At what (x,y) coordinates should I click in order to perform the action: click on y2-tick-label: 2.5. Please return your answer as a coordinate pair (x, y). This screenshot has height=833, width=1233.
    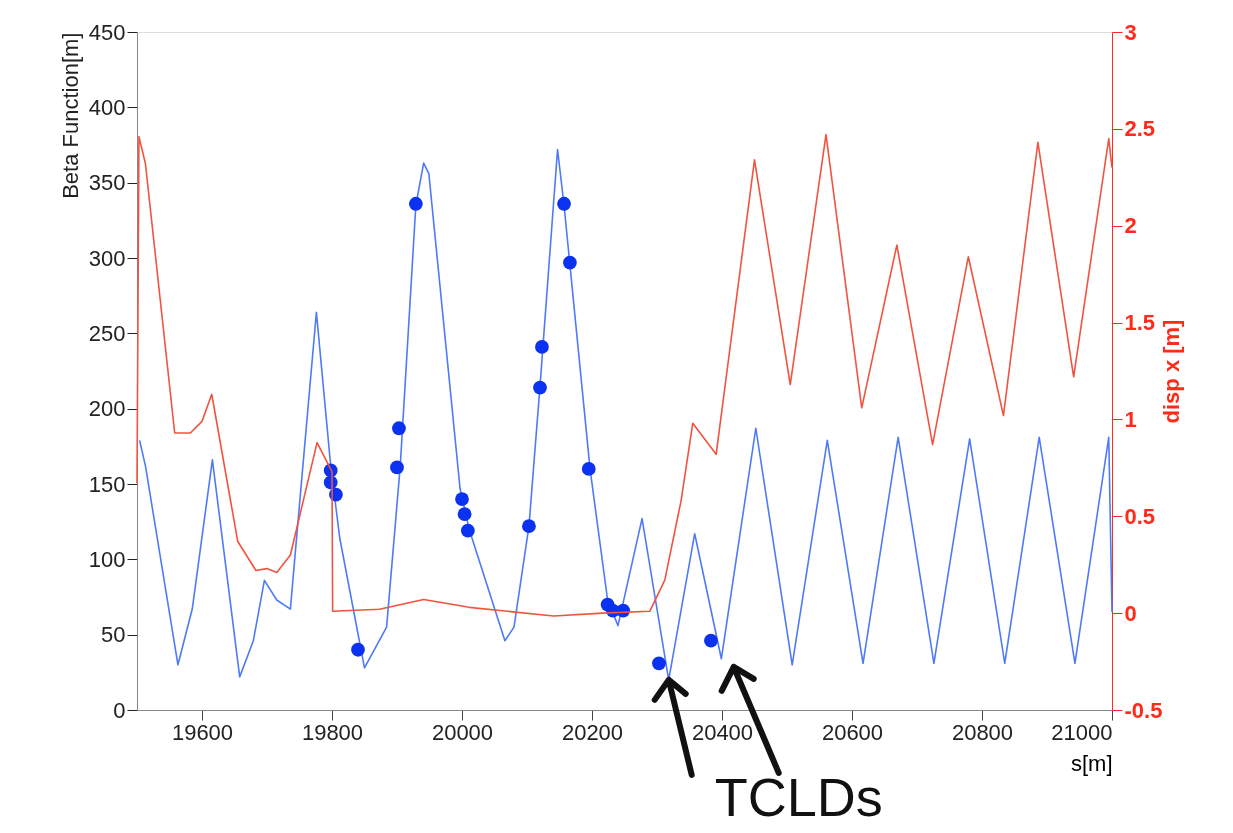
    Looking at the image, I should click on (1140, 129).